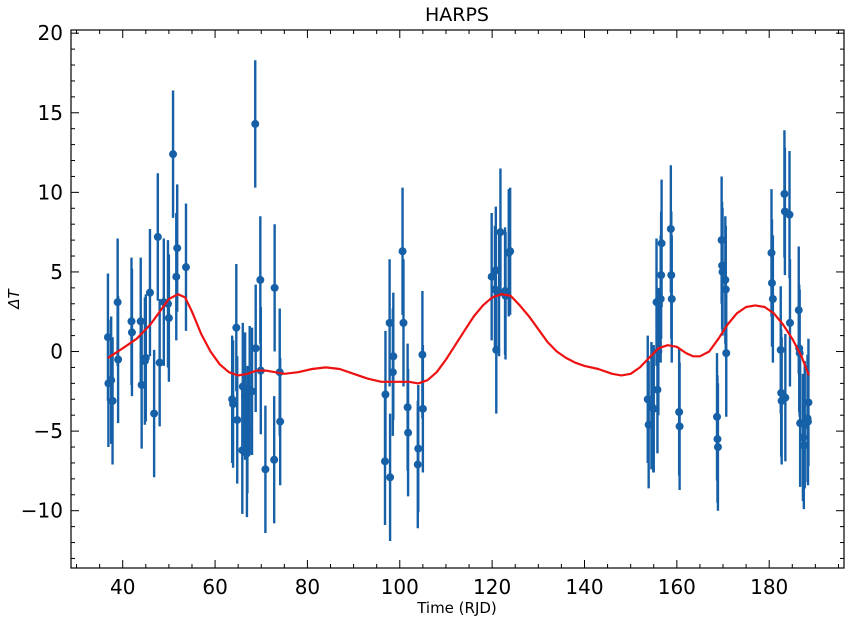  I want to click on x-tick-label: 140, so click(584, 587).